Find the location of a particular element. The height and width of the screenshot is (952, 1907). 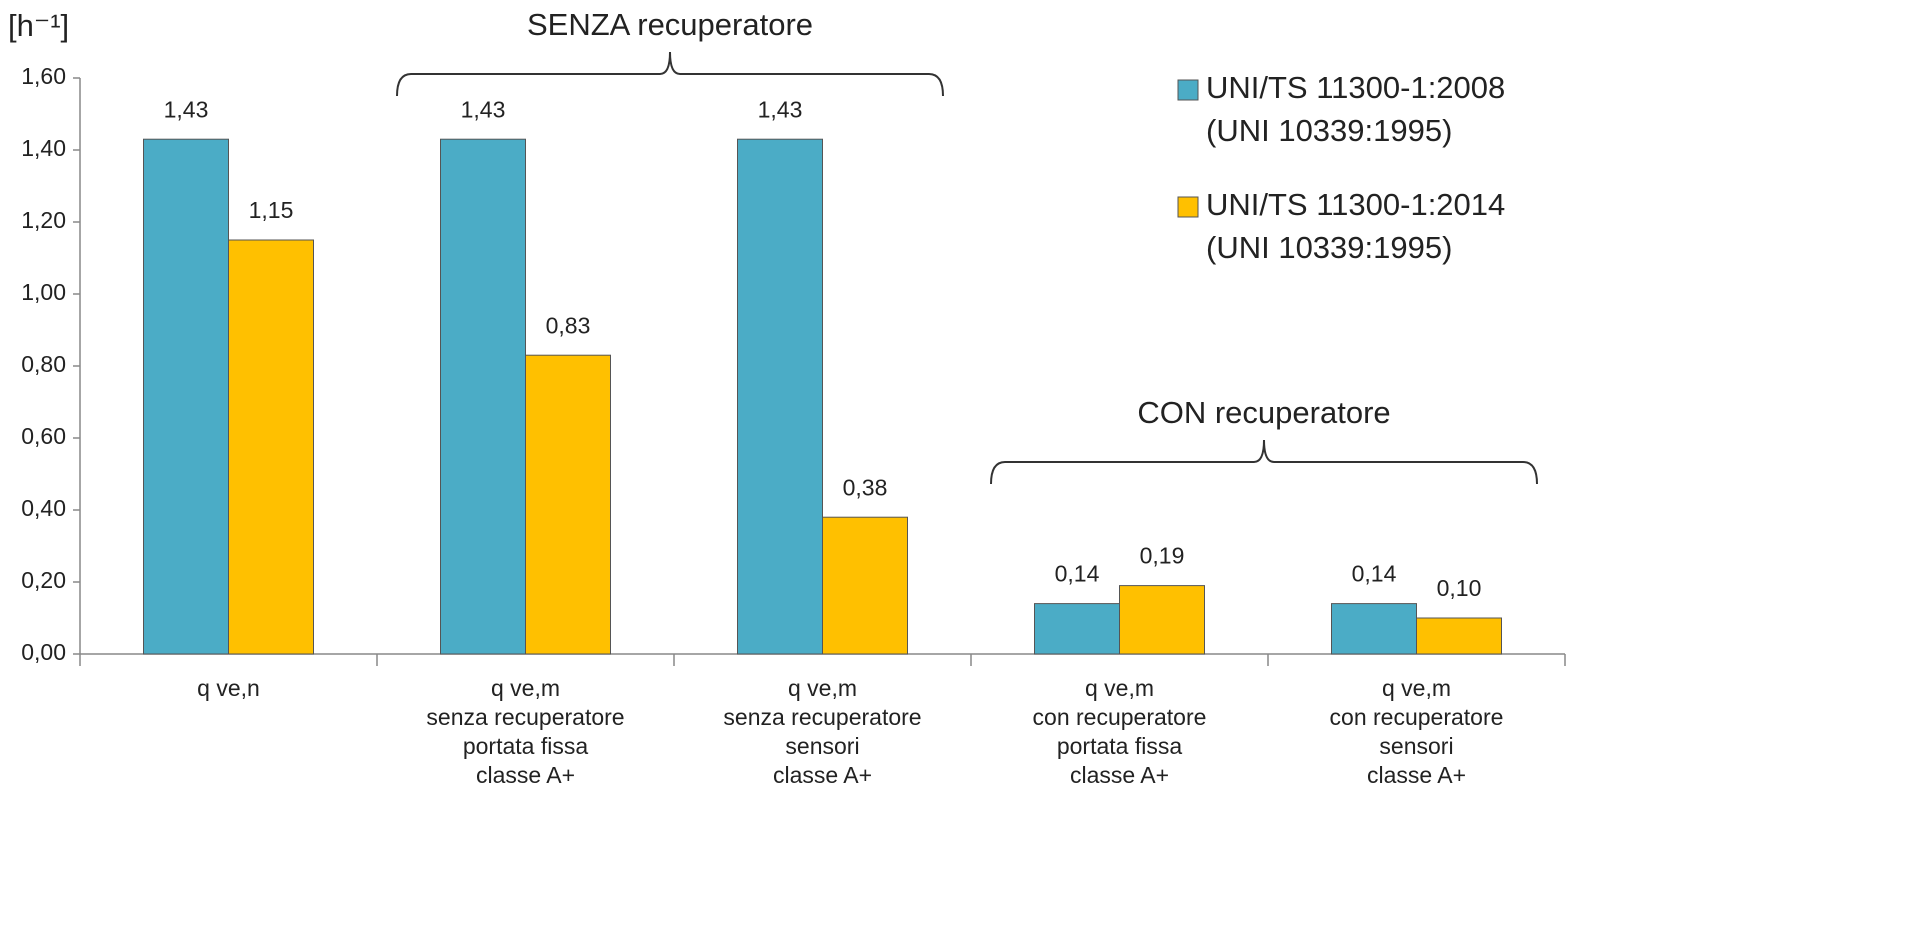

legend-label: UNI/TS 11300-1:2008 (UNI 10339:1995) is located at coordinates (1355, 109).